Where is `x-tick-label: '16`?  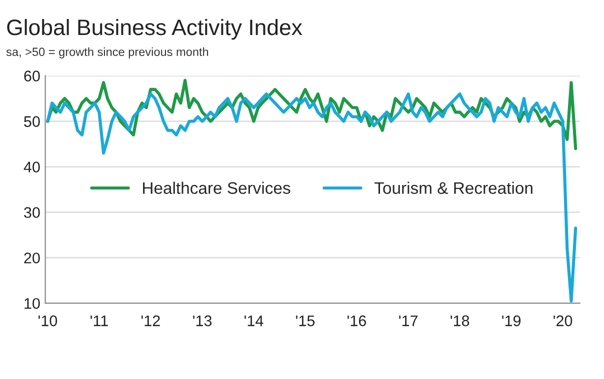
x-tick-label: '16 is located at coordinates (357, 320).